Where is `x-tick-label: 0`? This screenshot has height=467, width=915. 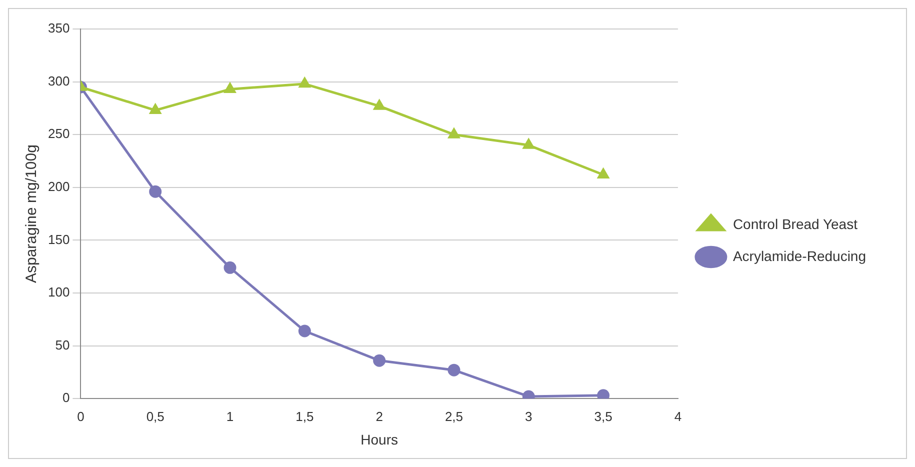 x-tick-label: 0 is located at coordinates (80, 416).